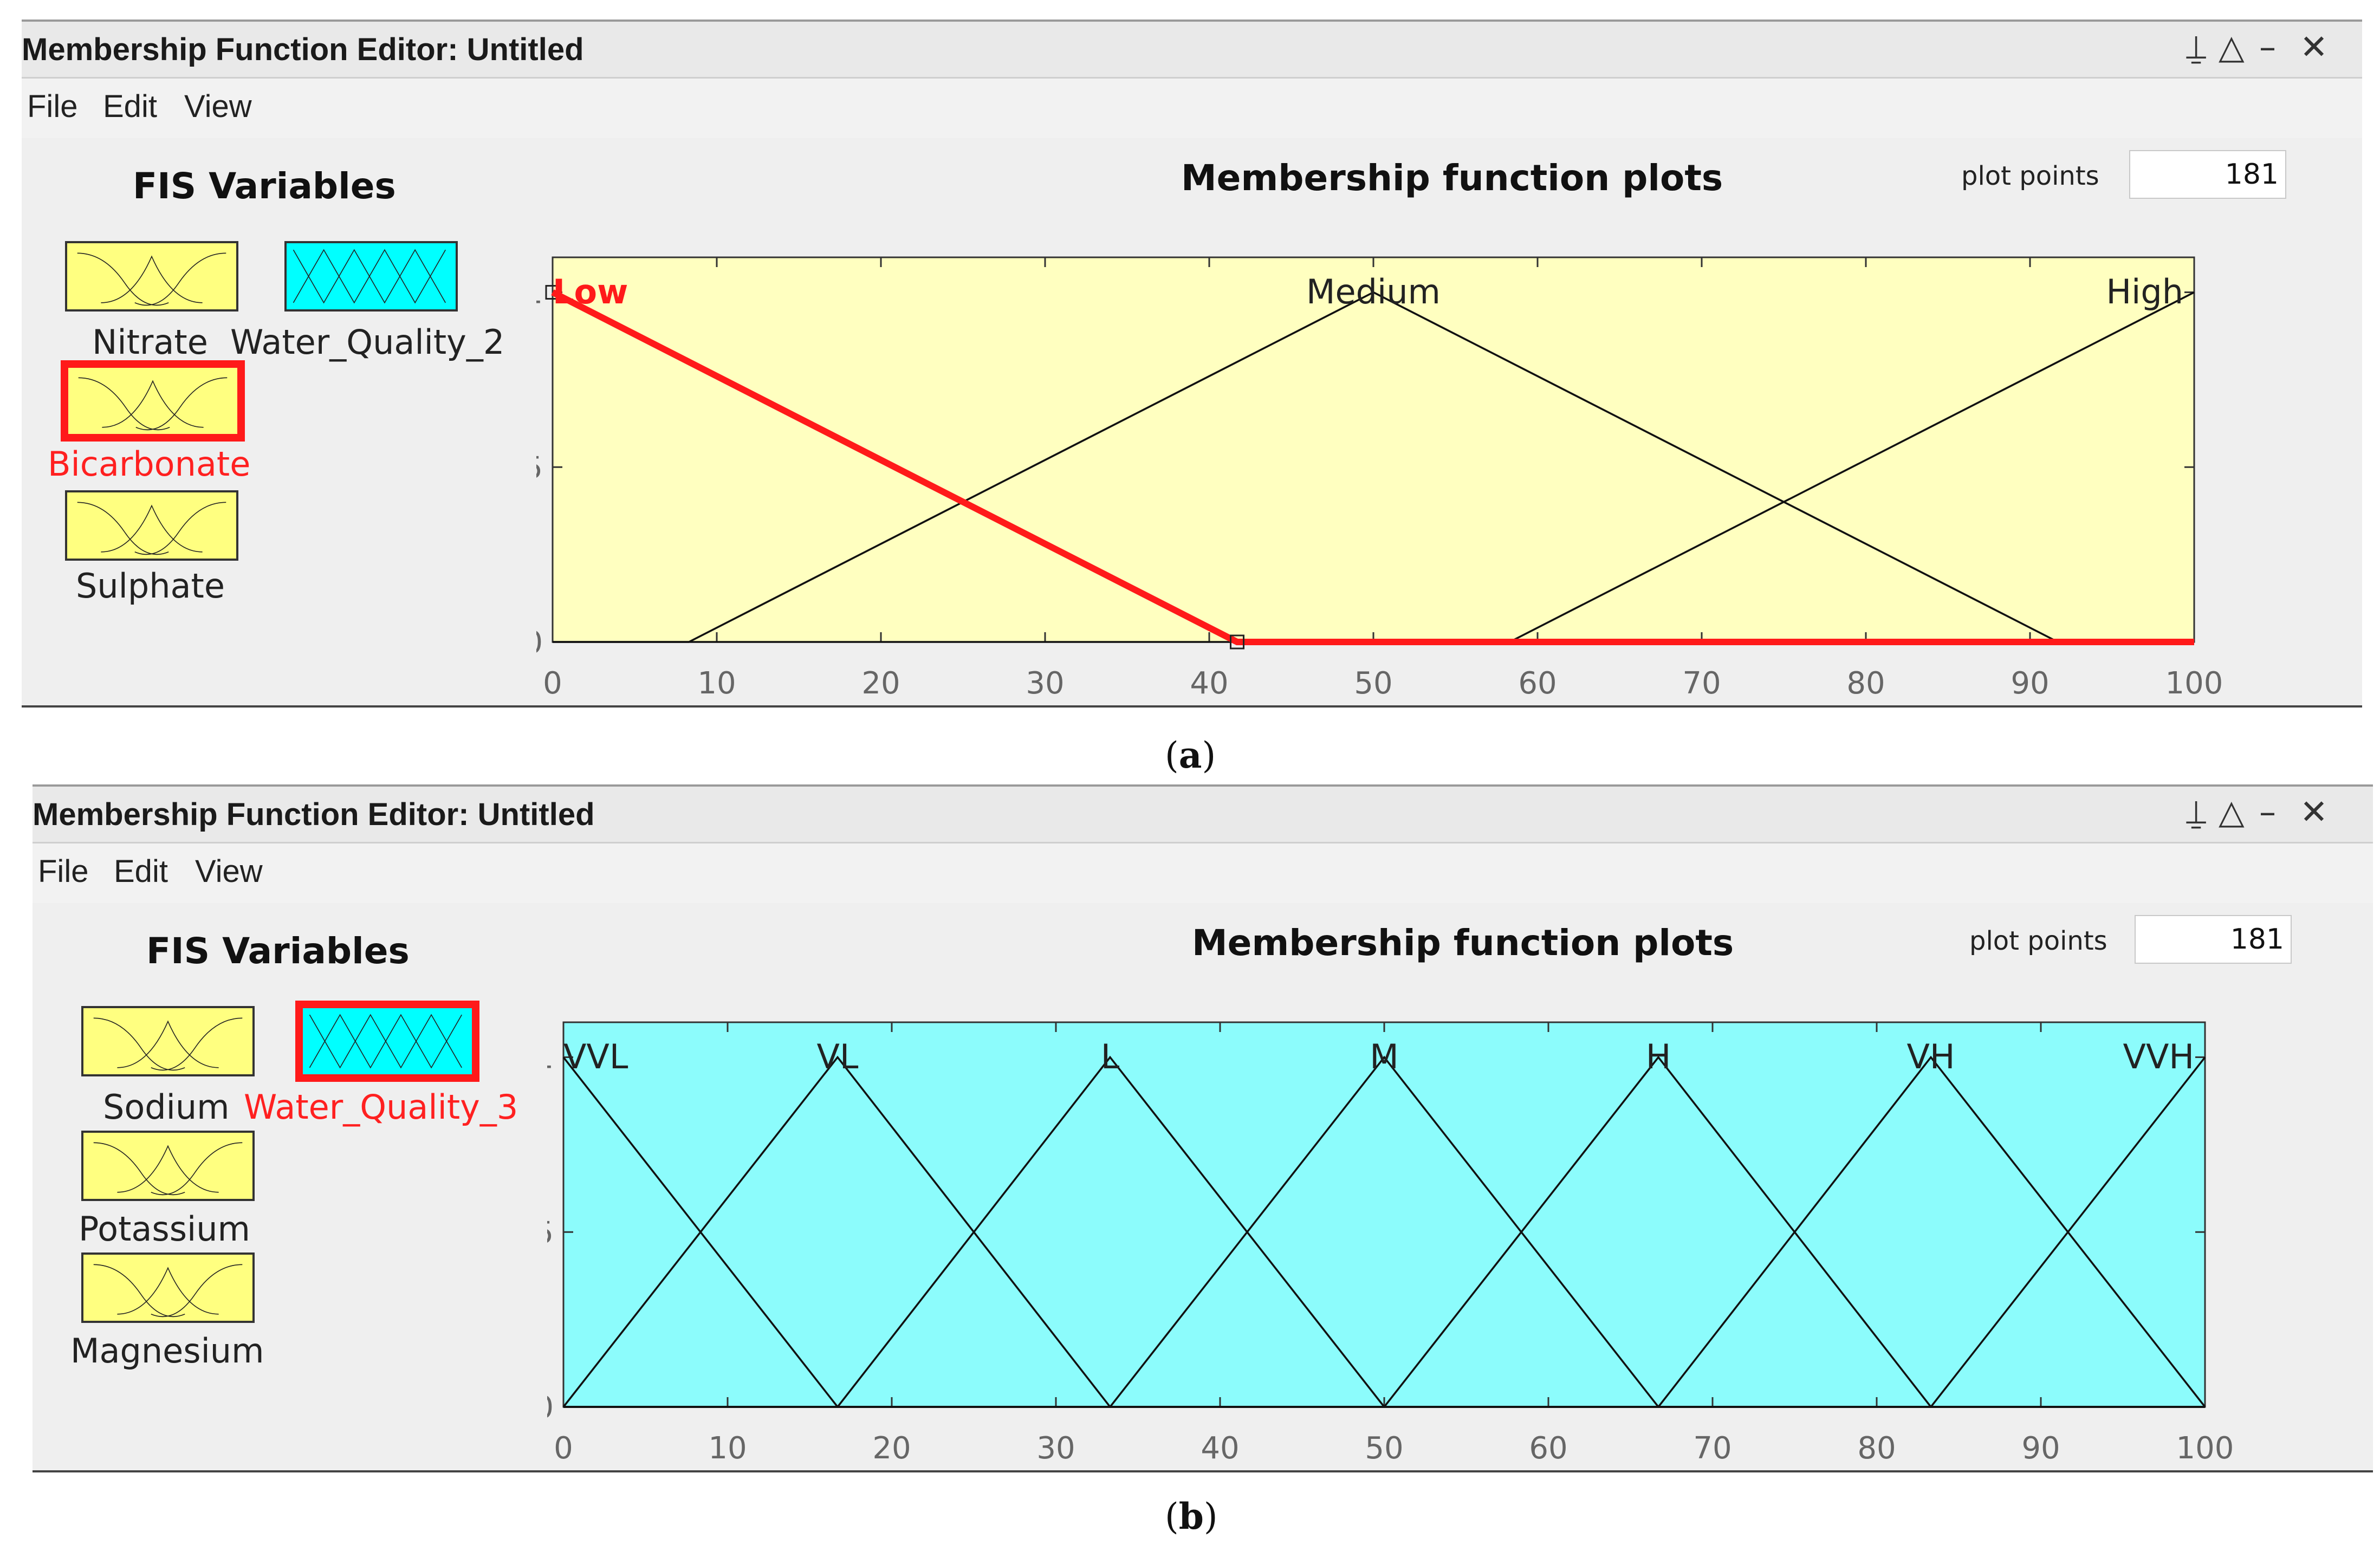 Image resolution: width=2380 pixels, height=1564 pixels. I want to click on mf-label: VVH, so click(2158, 1056).